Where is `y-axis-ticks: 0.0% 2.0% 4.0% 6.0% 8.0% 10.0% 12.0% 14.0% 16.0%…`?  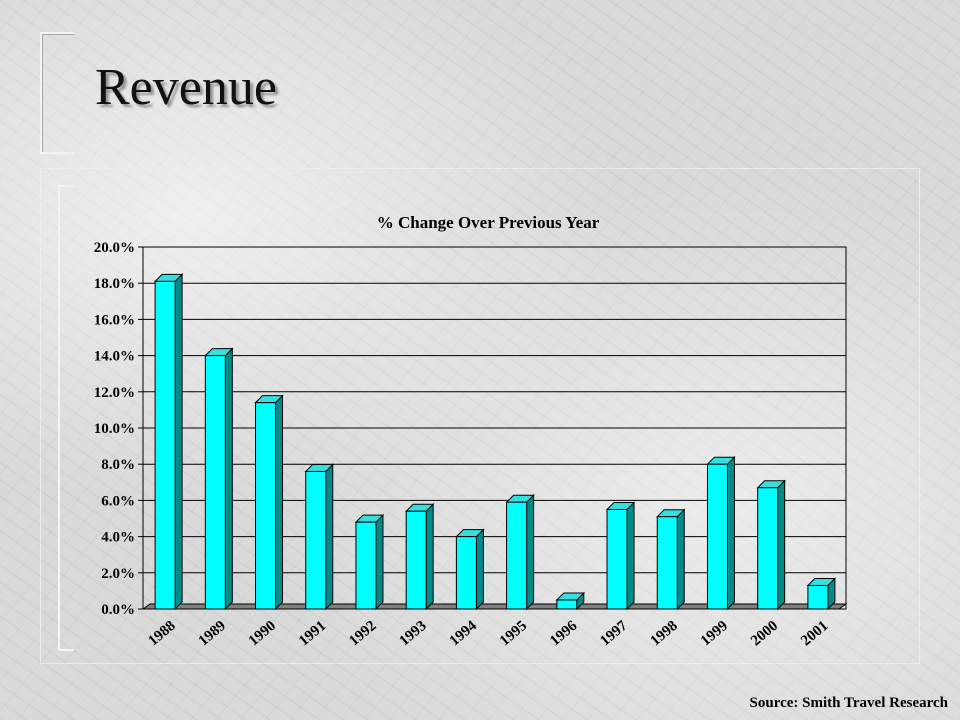 y-axis-ticks: 0.0% 2.0% 4.0% 6.0% 8.0% 10.0% 12.0% 14.0% 16.0%… is located at coordinates (118, 429).